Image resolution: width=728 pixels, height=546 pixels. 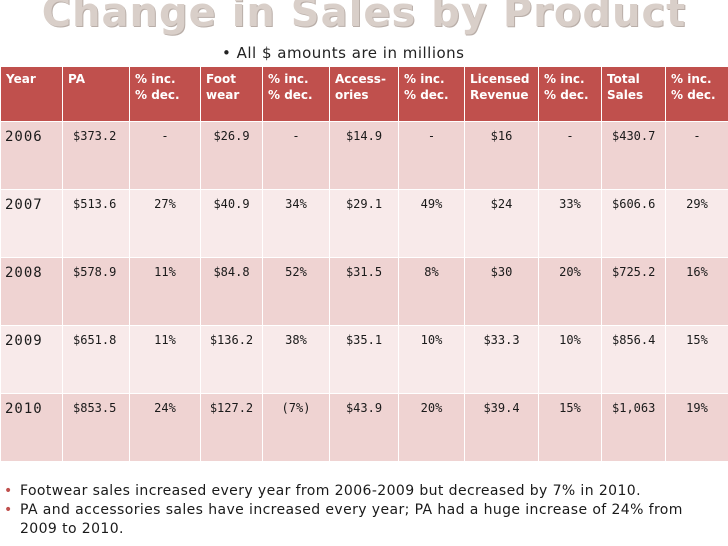 I want to click on table-cell: $373.2, so click(x=96, y=155).